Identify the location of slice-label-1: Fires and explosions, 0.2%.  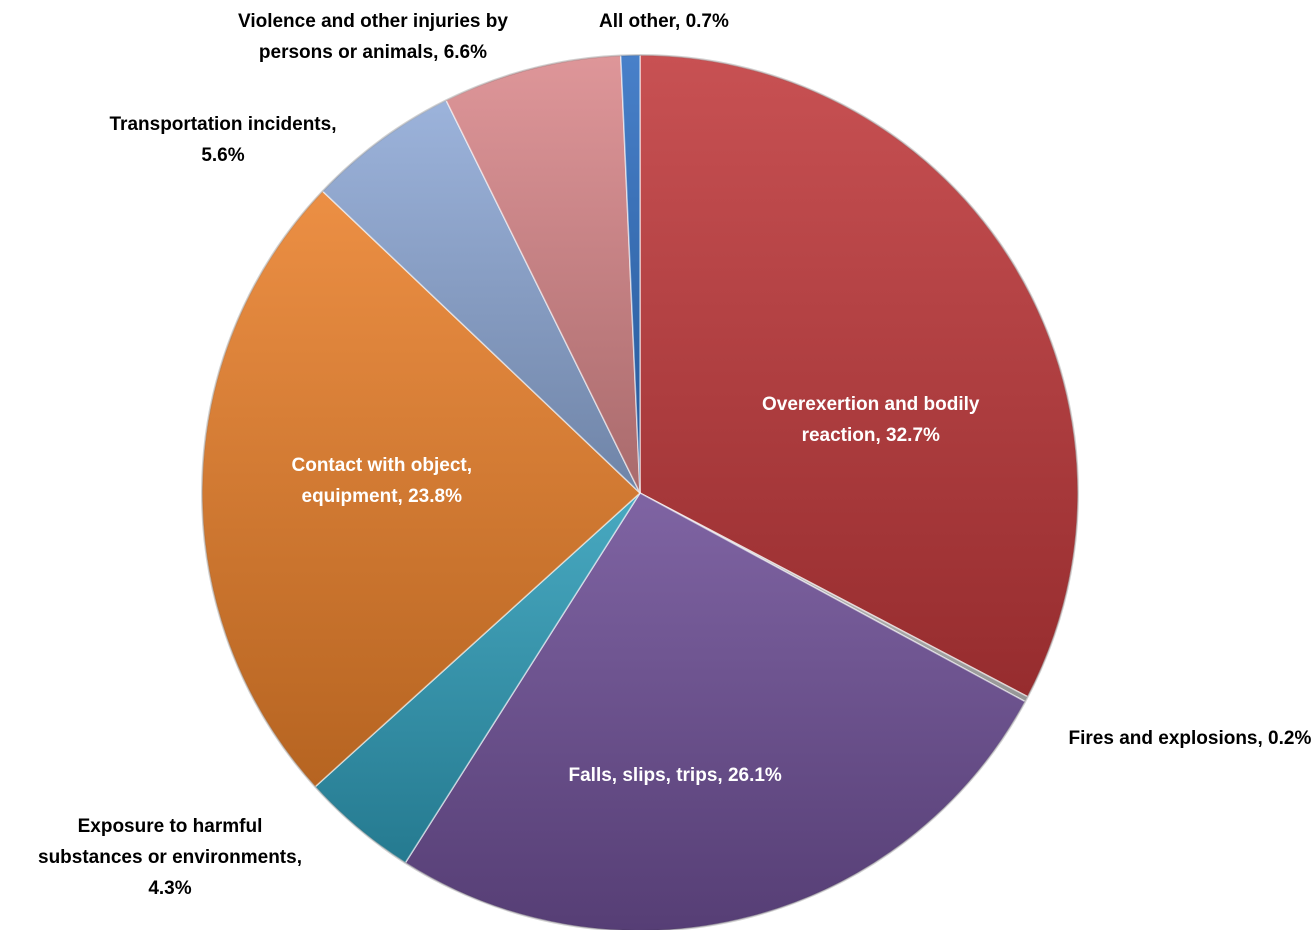
(1190, 738).